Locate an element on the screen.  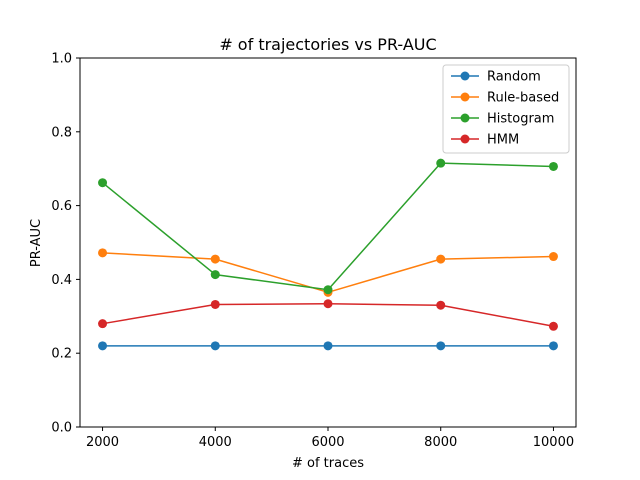
legend-box is located at coordinates (506, 109).